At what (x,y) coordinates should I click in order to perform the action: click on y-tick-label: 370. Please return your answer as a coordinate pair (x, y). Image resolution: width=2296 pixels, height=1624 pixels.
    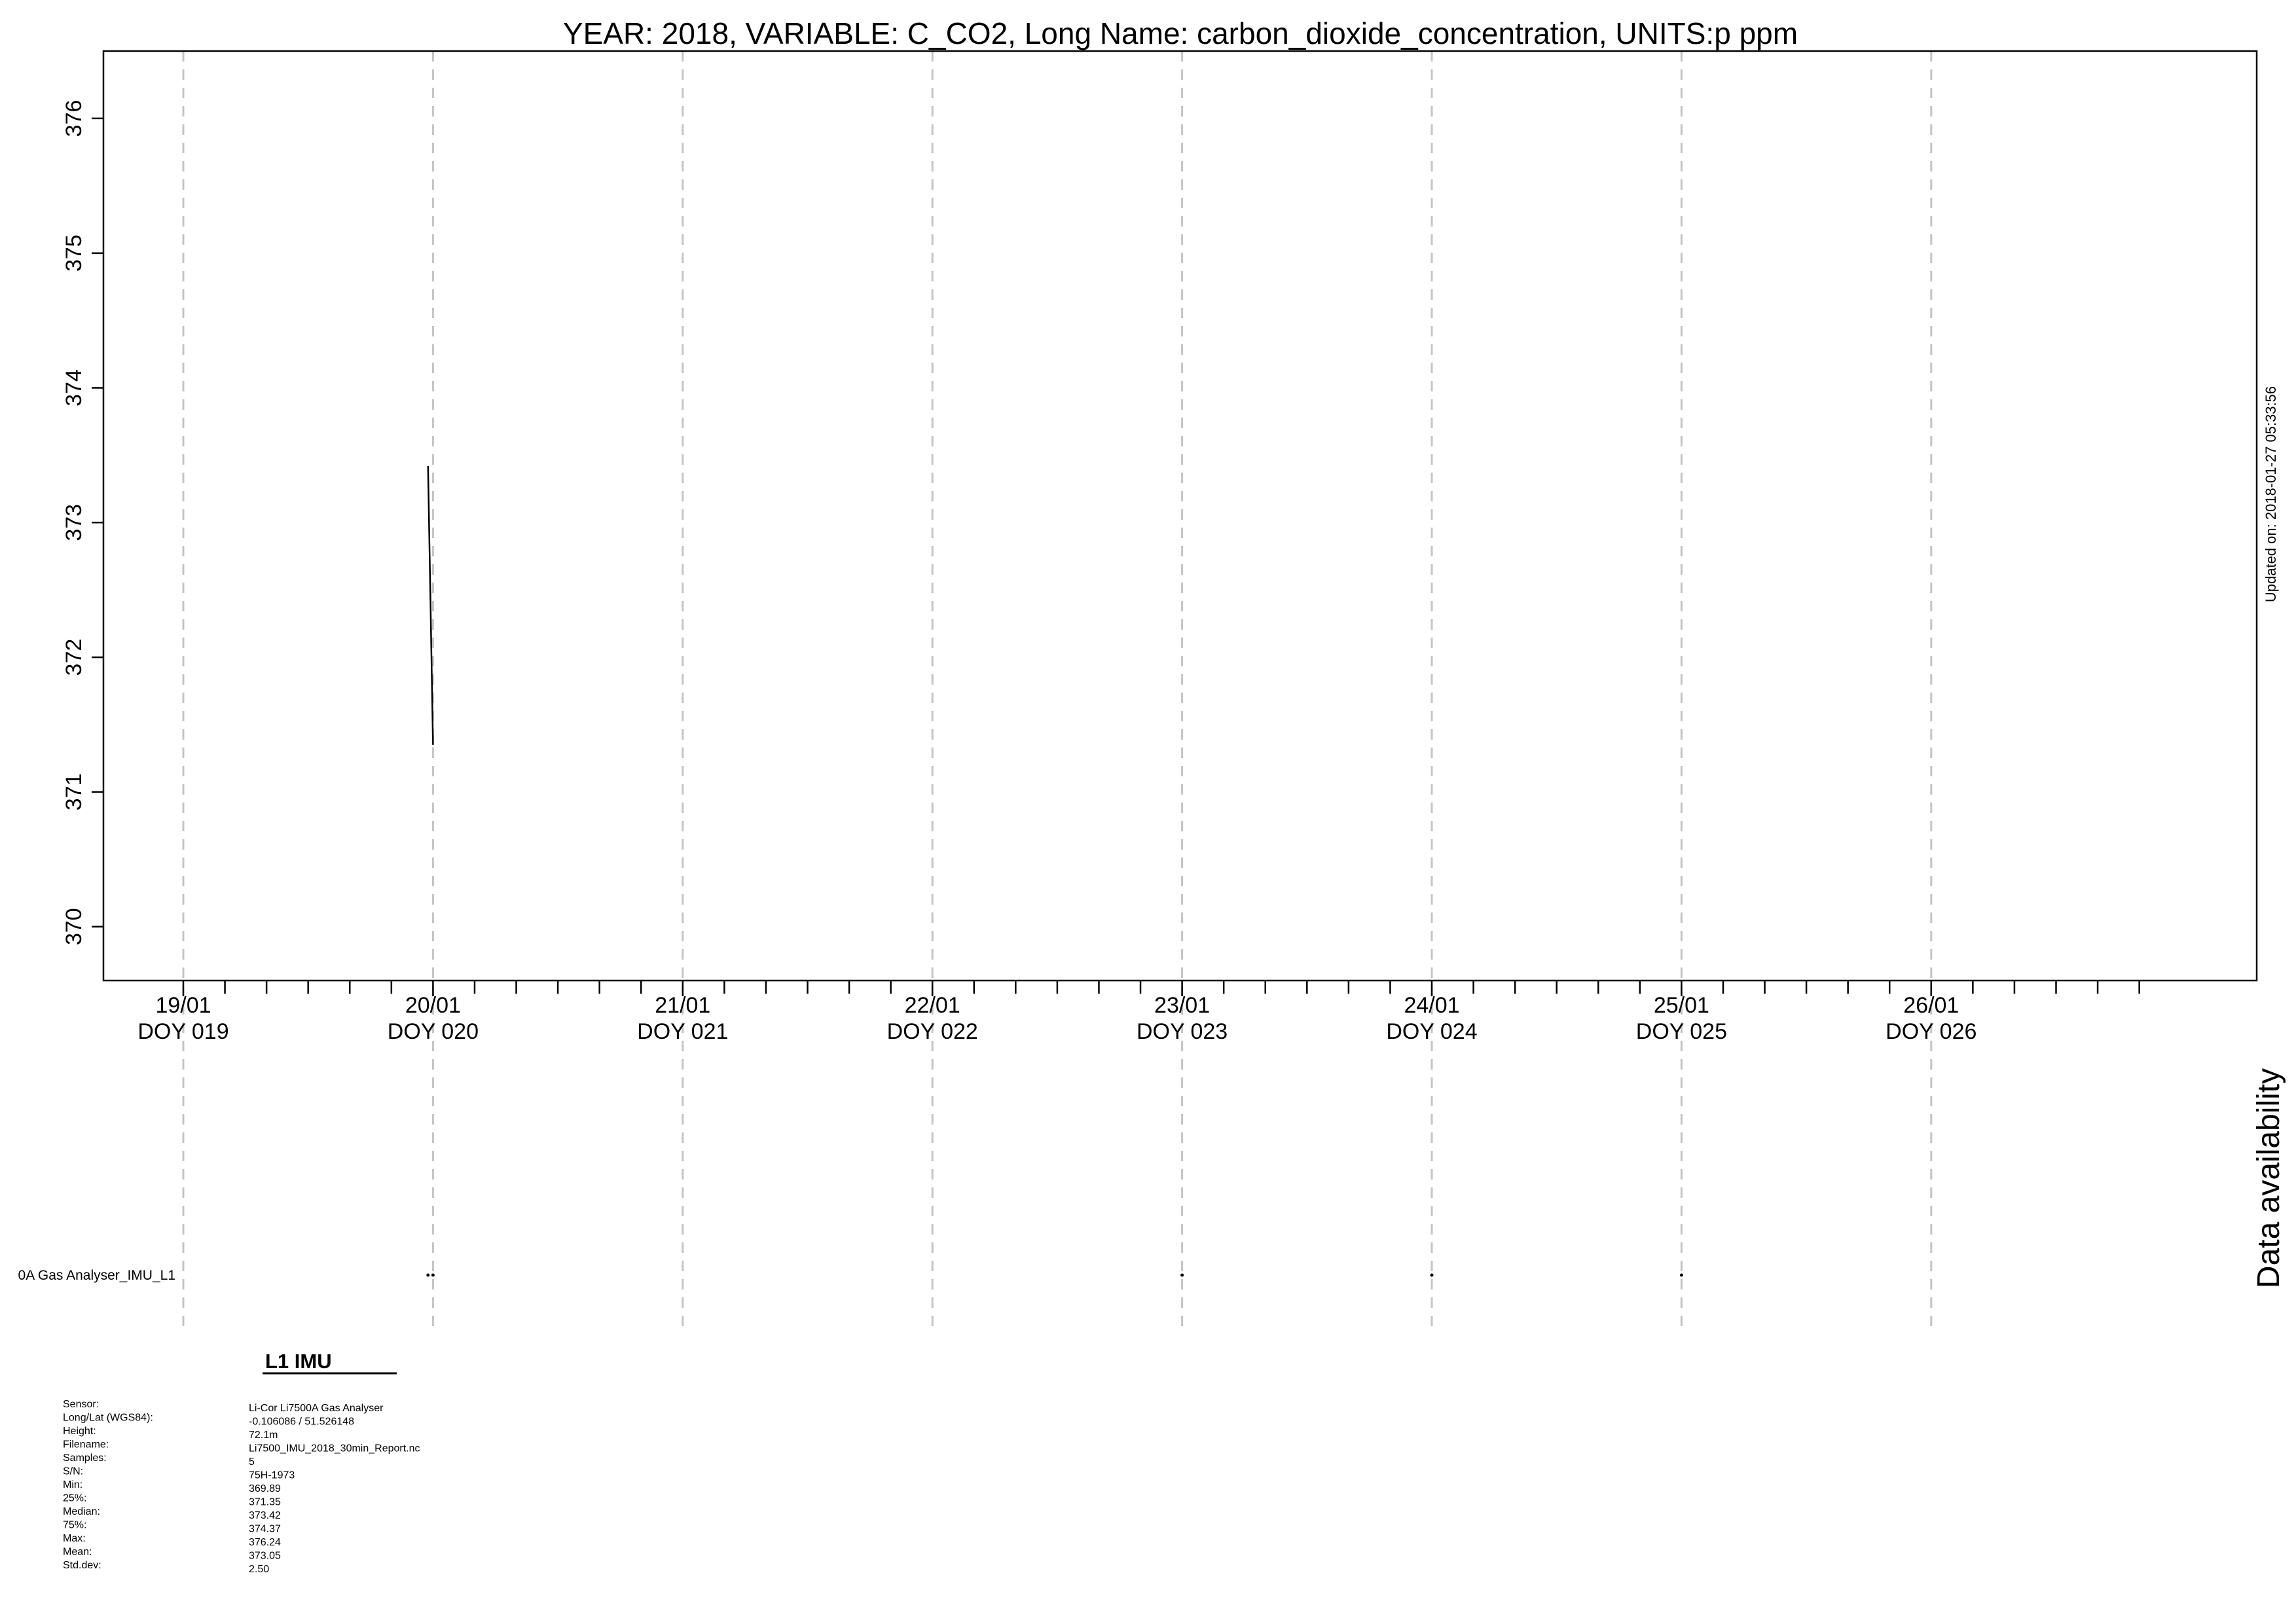
    Looking at the image, I should click on (74, 926).